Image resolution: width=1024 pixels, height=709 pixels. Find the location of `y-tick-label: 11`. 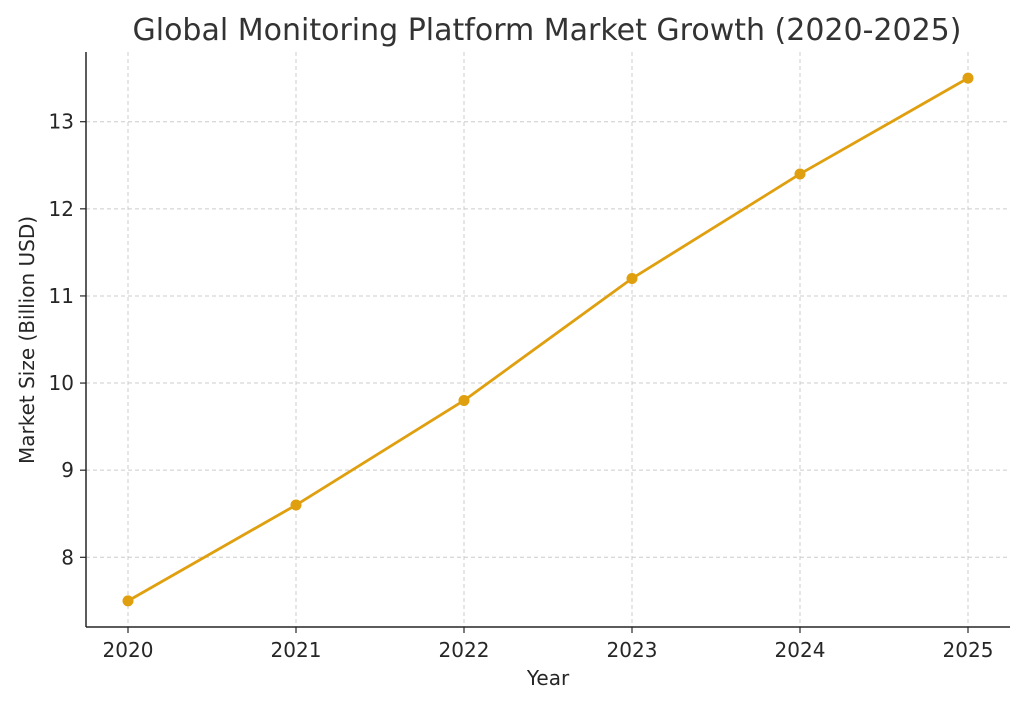

y-tick-label: 11 is located at coordinates (61, 296).